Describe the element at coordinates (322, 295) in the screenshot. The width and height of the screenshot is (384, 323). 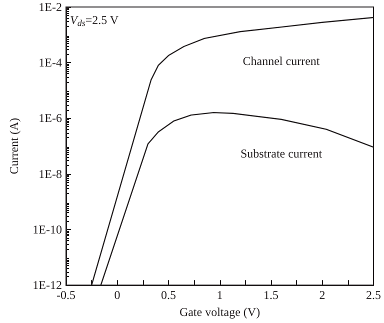
I see `x-tick-label: 2` at that location.